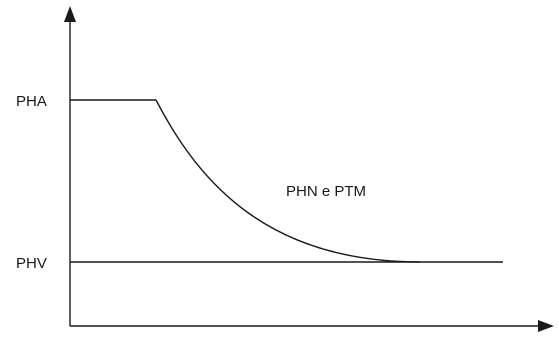 This screenshot has width=559, height=346. Describe the element at coordinates (31, 101) in the screenshot. I see `label-pha: PHA` at that location.